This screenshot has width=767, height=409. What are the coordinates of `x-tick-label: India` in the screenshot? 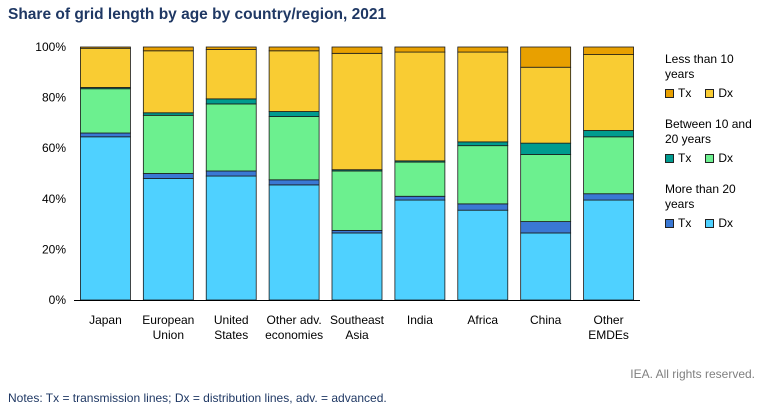 It's located at (420, 320).